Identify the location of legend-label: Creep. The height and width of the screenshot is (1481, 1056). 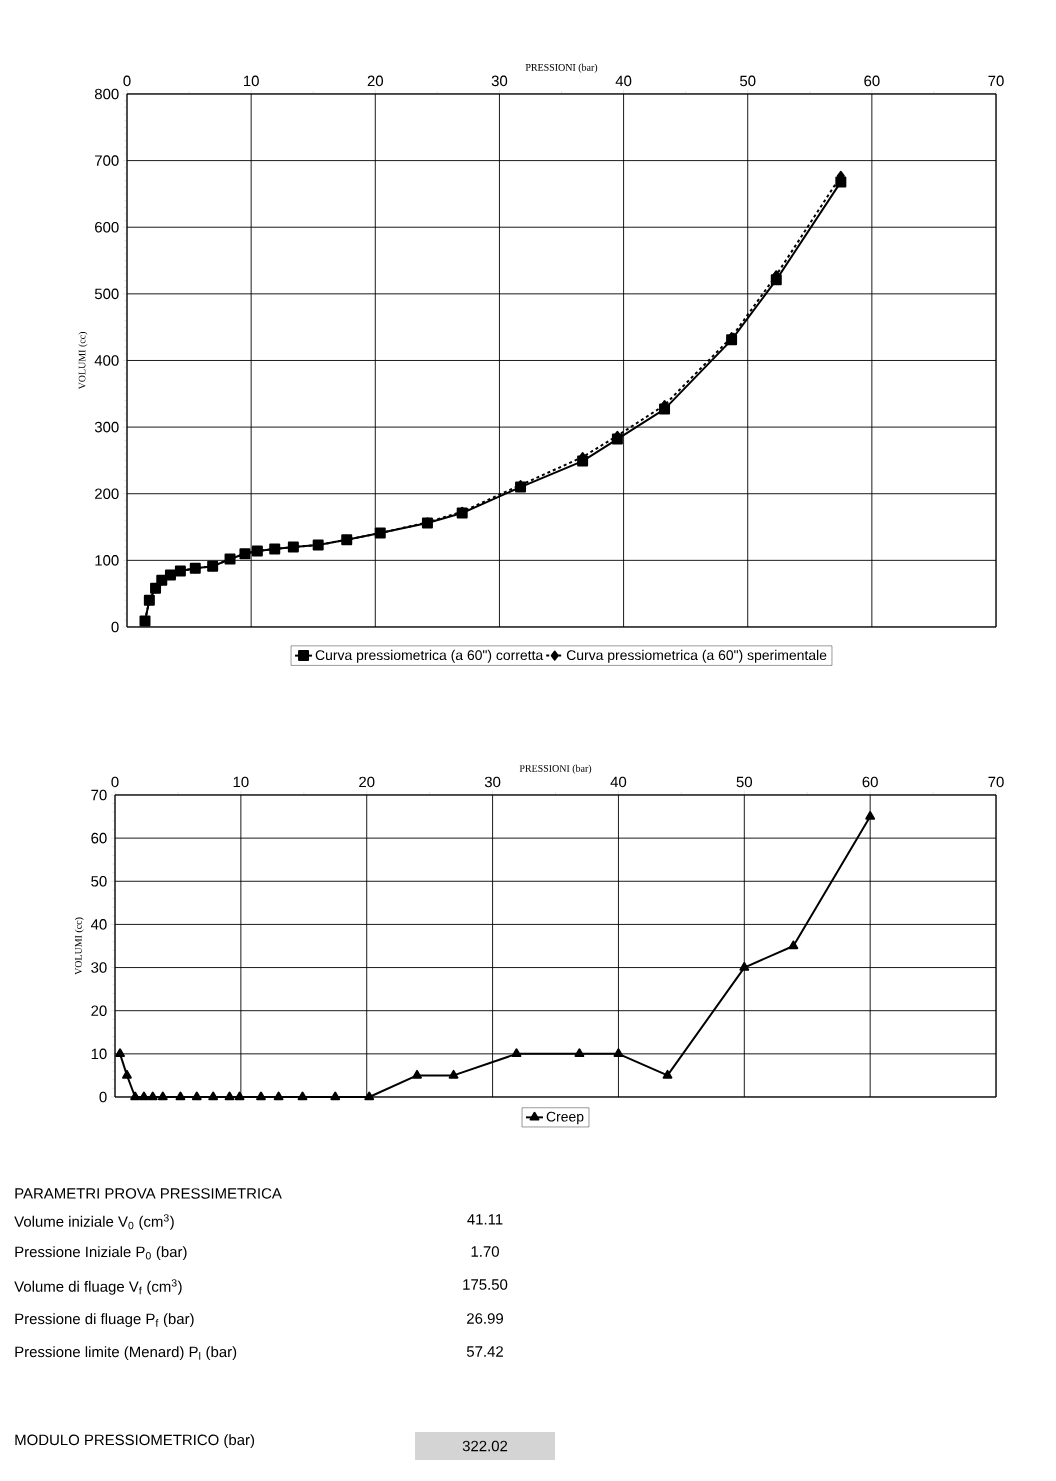
(565, 1118).